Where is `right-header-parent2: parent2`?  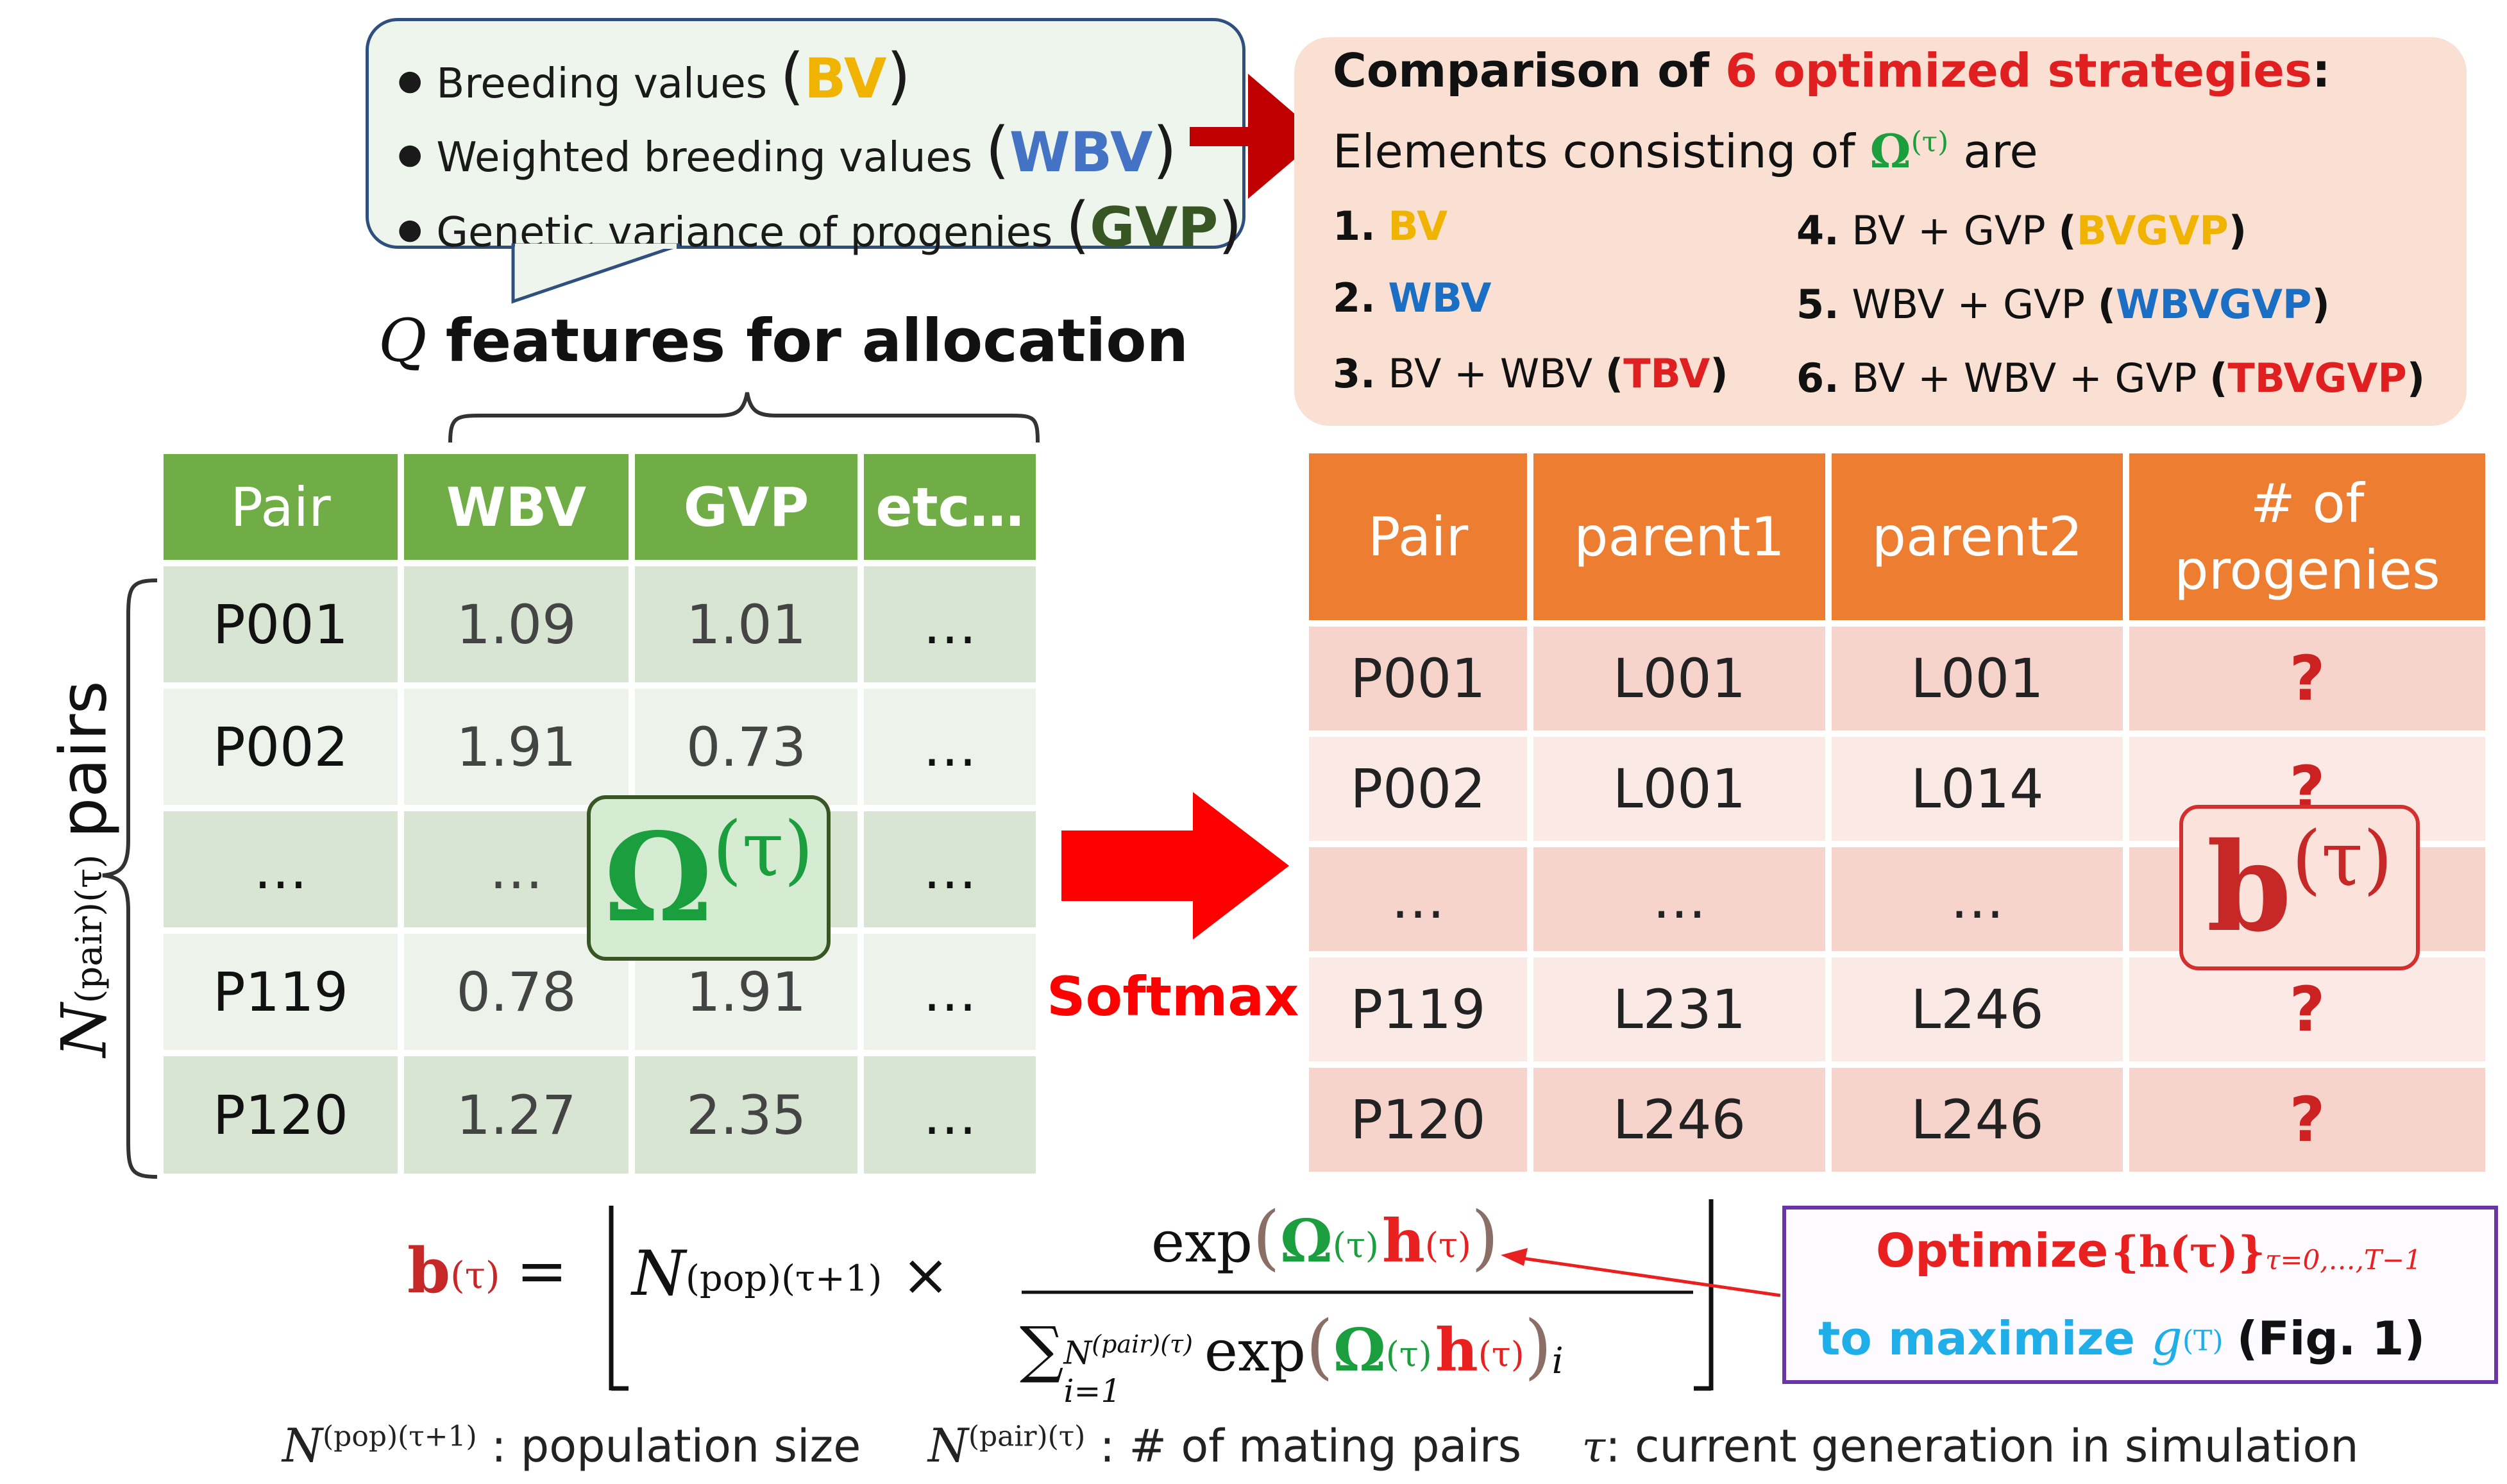 right-header-parent2: parent2 is located at coordinates (1977, 536).